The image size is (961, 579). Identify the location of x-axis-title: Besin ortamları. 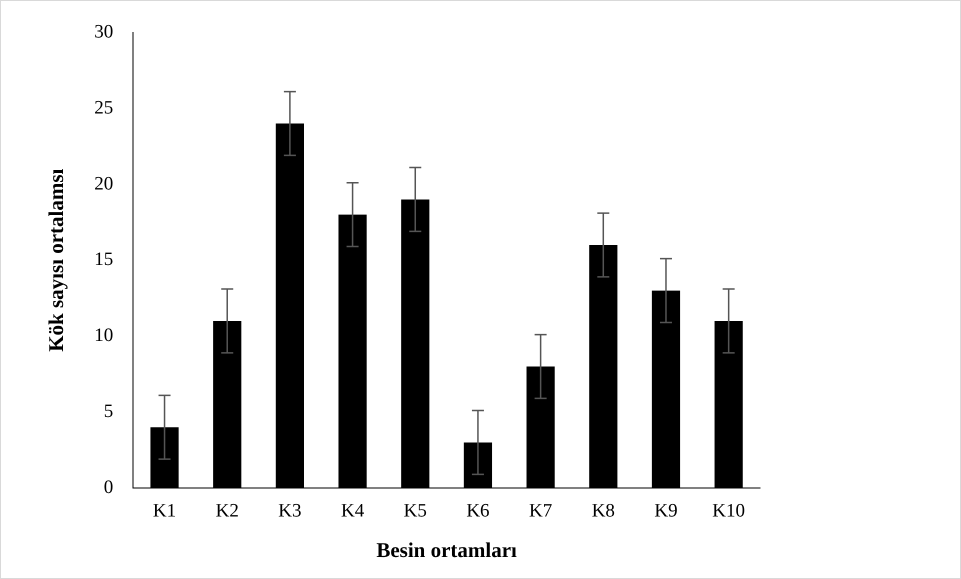
(447, 550).